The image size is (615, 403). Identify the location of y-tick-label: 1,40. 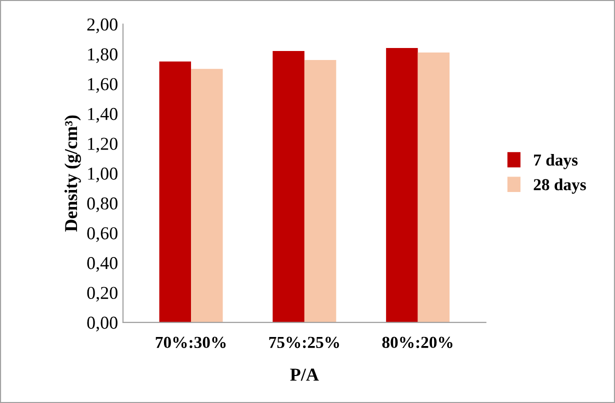
(103, 115).